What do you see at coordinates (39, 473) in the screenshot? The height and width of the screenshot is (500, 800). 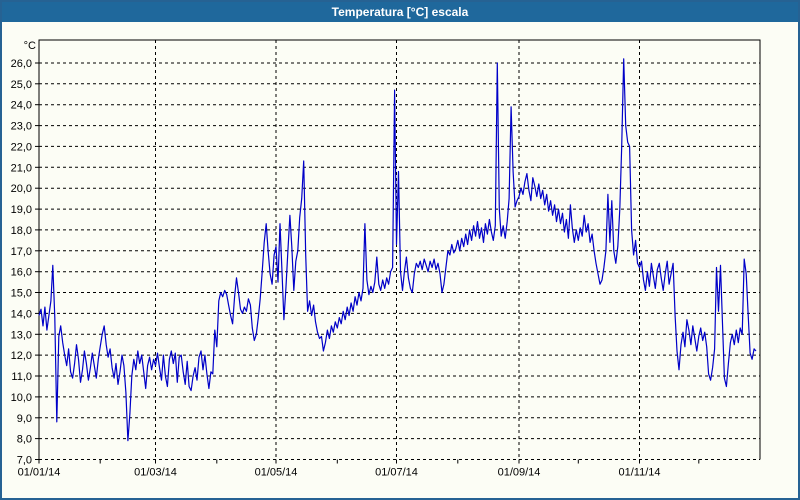 I see `x-tick-label: 01/01/14` at bounding box center [39, 473].